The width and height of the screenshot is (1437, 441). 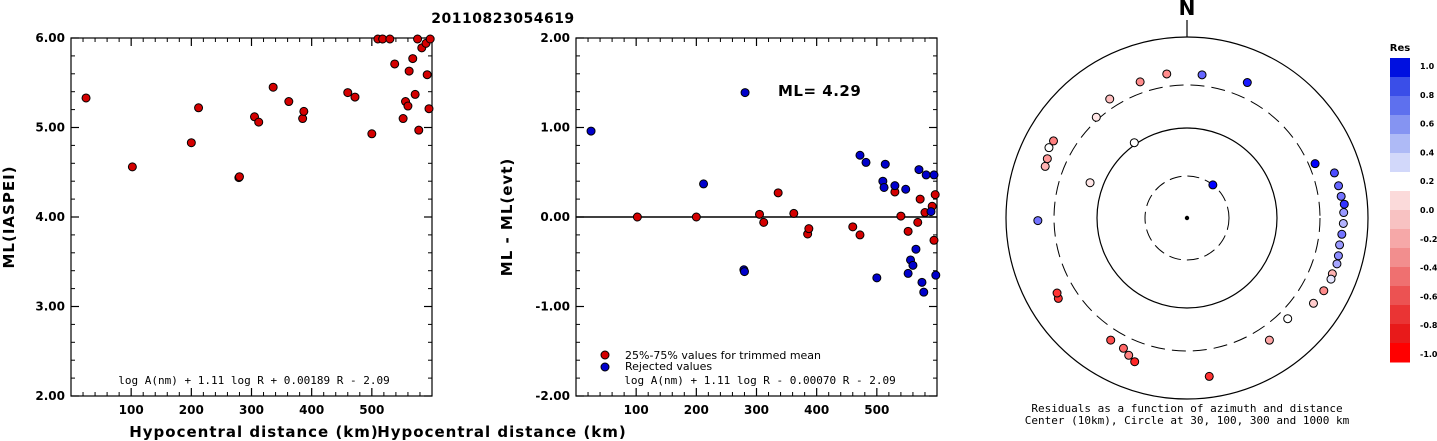 What do you see at coordinates (1400, 48) in the screenshot?
I see `colorbar-title: Res` at bounding box center [1400, 48].